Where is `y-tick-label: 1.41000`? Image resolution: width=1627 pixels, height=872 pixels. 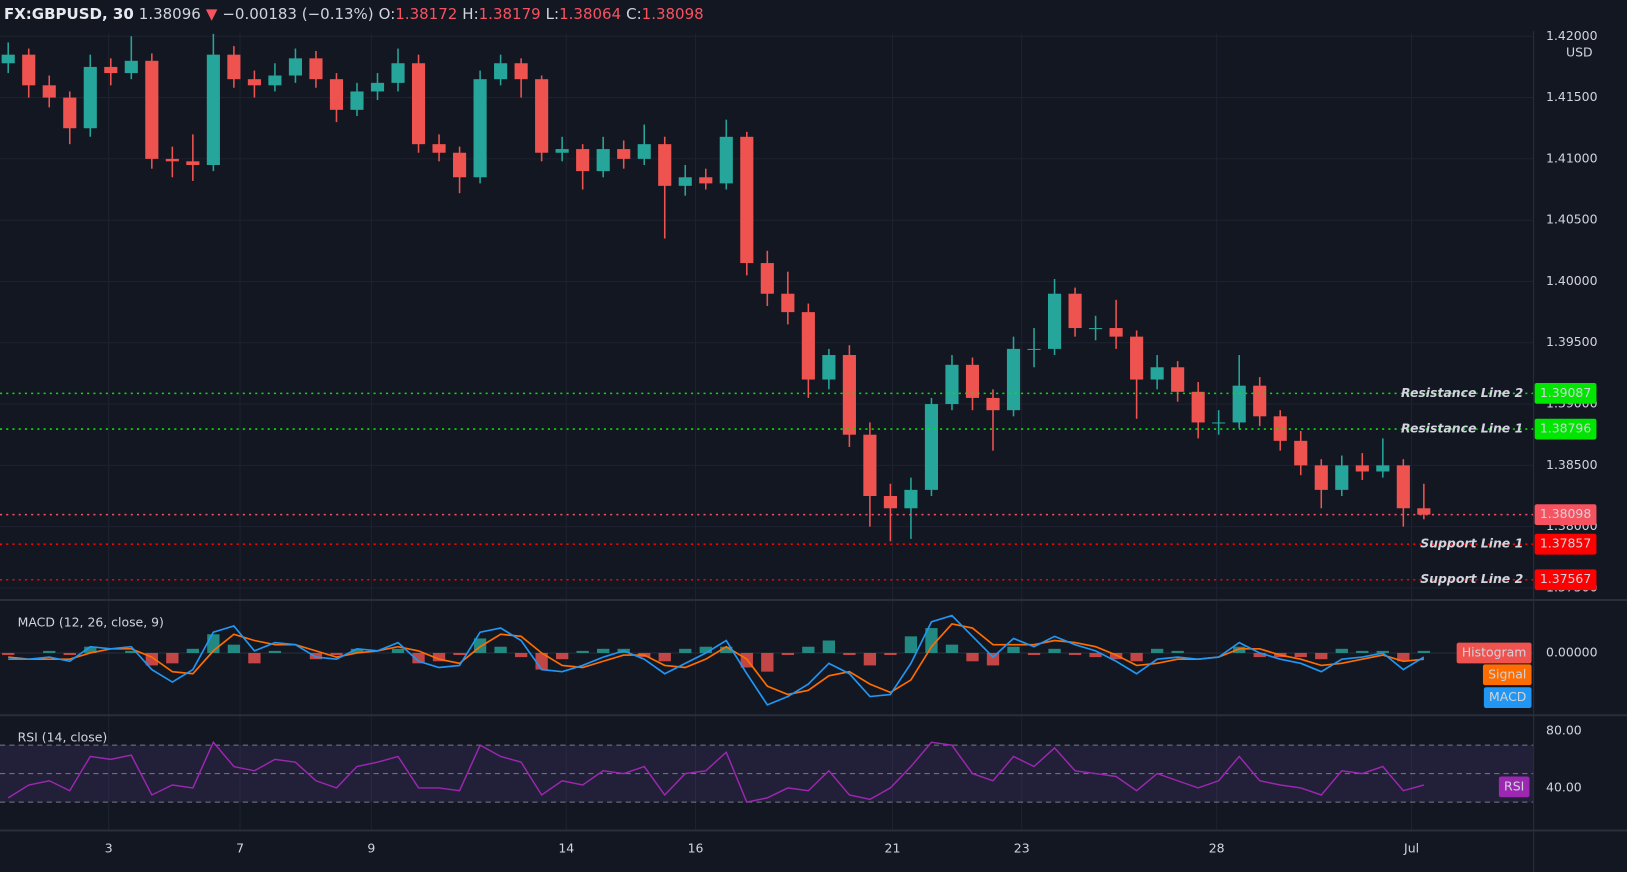
y-tick-label: 1.41000 is located at coordinates (1572, 157).